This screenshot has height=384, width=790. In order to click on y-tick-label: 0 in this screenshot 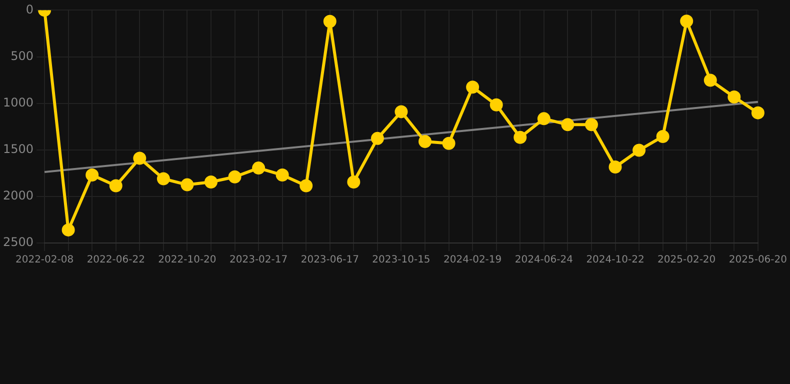, I will do `click(30, 9)`.